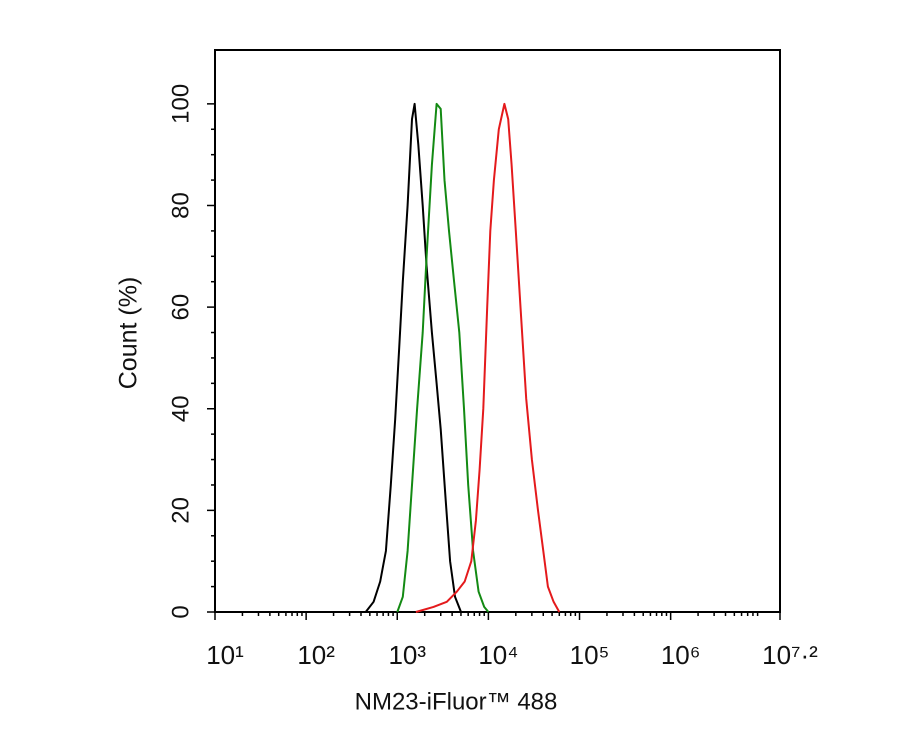  Describe the element at coordinates (180, 307) in the screenshot. I see `y-tick-label: 60` at that location.